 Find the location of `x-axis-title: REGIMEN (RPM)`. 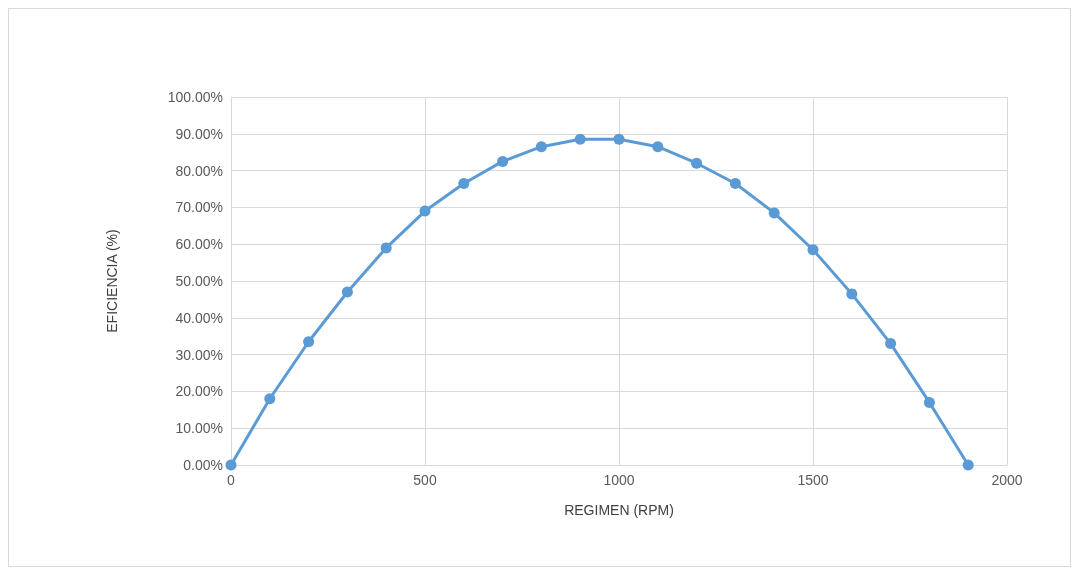

x-axis-title: REGIMEN (RPM) is located at coordinates (619, 510).